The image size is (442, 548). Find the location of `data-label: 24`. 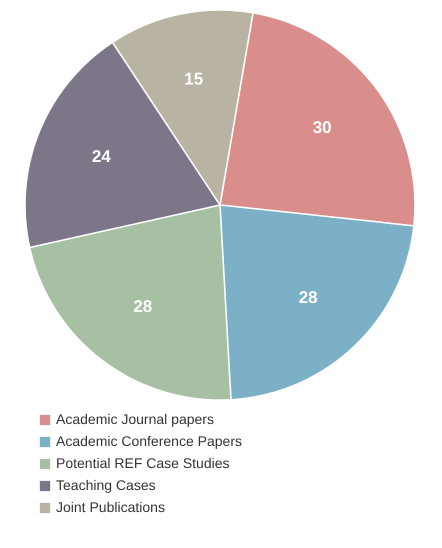

data-label: 24 is located at coordinates (102, 156).